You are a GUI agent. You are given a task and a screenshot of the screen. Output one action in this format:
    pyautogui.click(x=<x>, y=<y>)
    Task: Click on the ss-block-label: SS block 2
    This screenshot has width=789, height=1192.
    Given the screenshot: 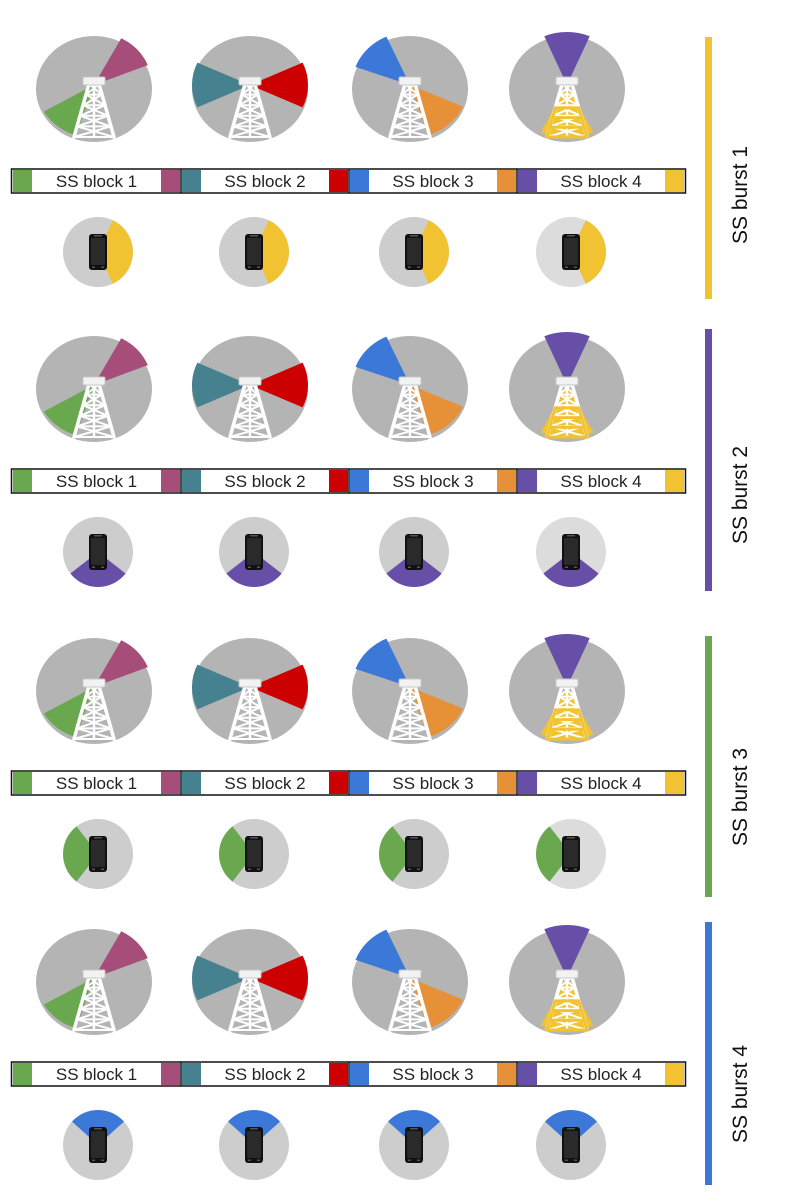 What is the action you would take?
    pyautogui.click(x=264, y=481)
    